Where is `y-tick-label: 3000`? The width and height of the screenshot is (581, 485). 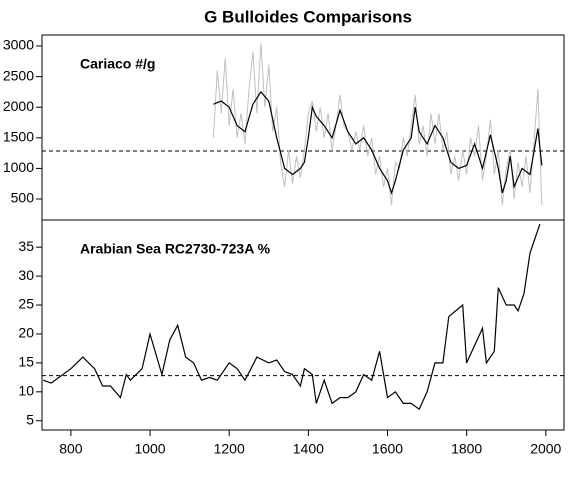
y-tick-label: 3000 is located at coordinates (18, 45).